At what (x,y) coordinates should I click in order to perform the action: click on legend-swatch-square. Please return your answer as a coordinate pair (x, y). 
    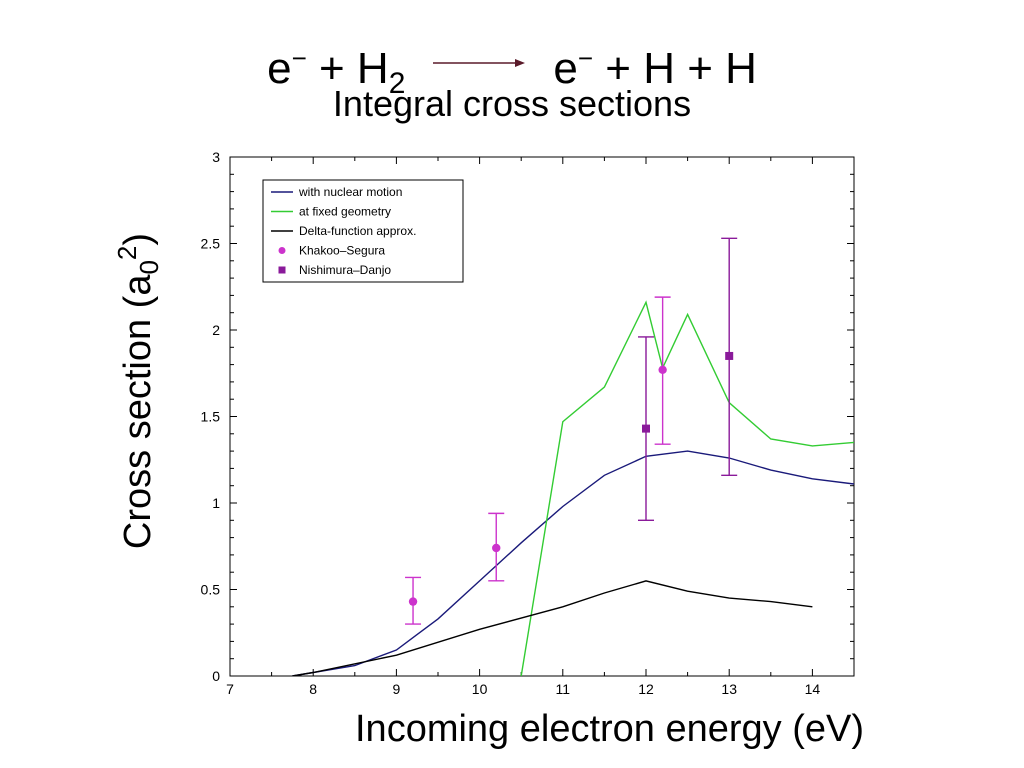
    Looking at the image, I should click on (282, 270).